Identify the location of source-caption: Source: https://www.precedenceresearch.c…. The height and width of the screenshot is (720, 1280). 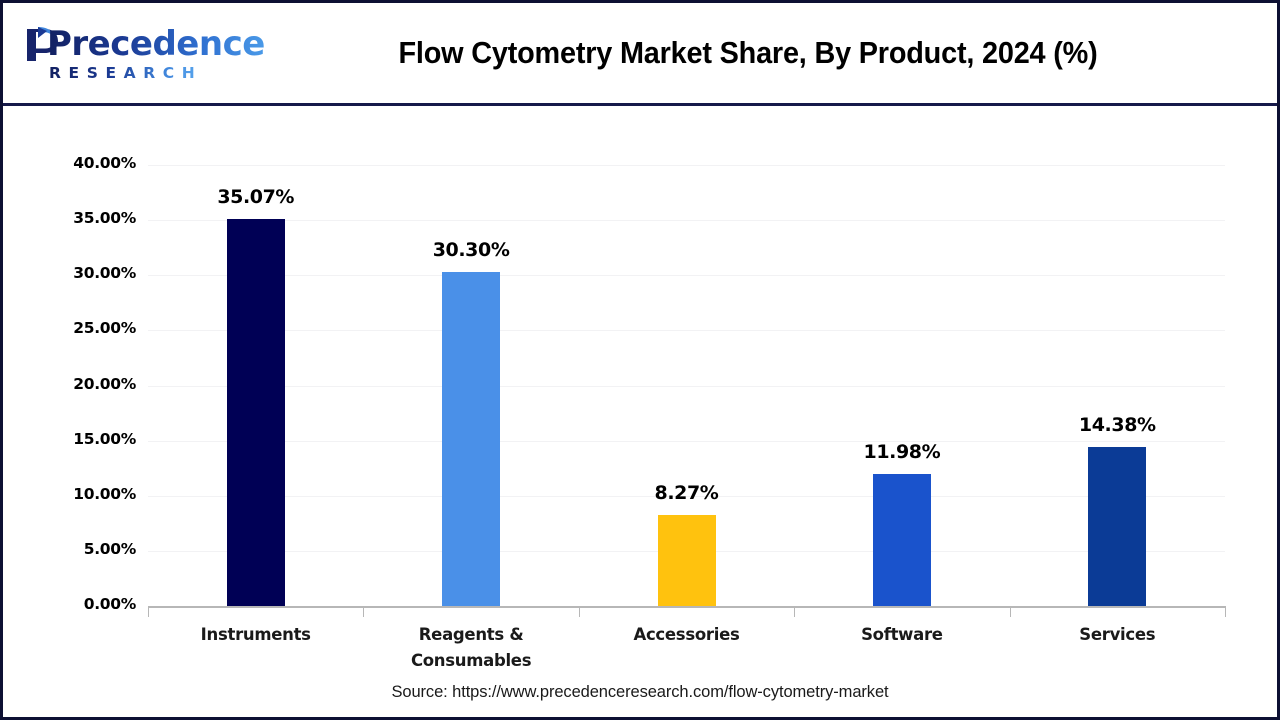
(640, 692).